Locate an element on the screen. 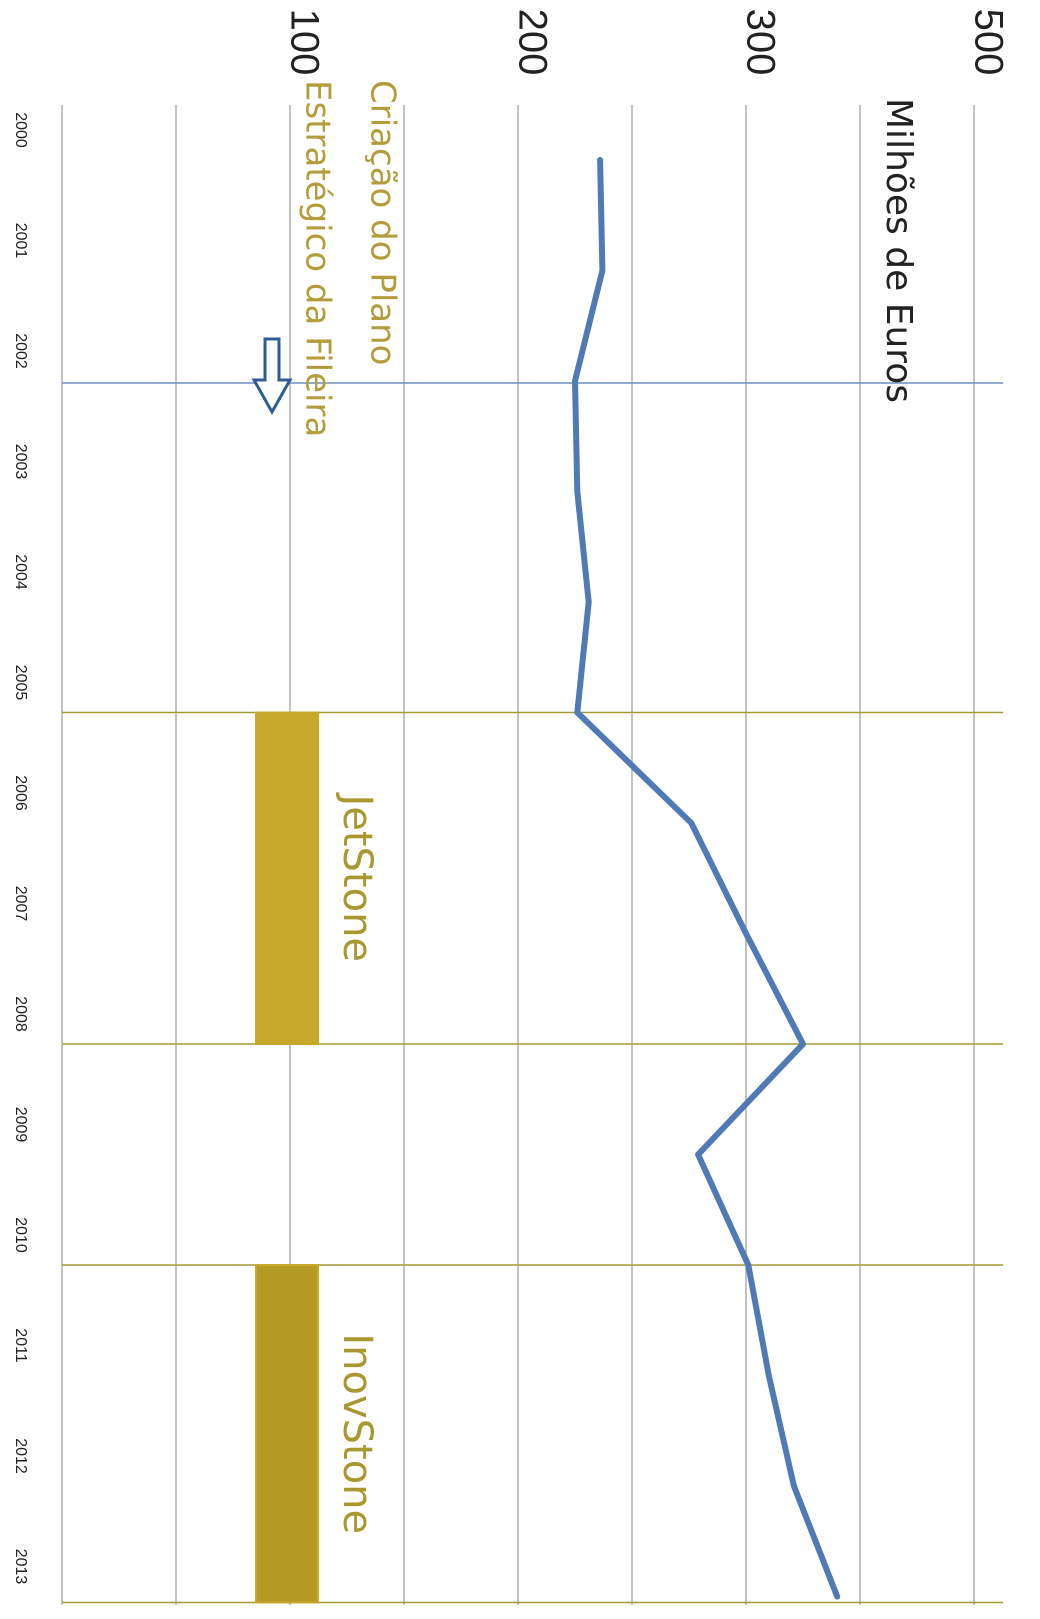  x-tick-label: 2010 is located at coordinates (20, 1235).